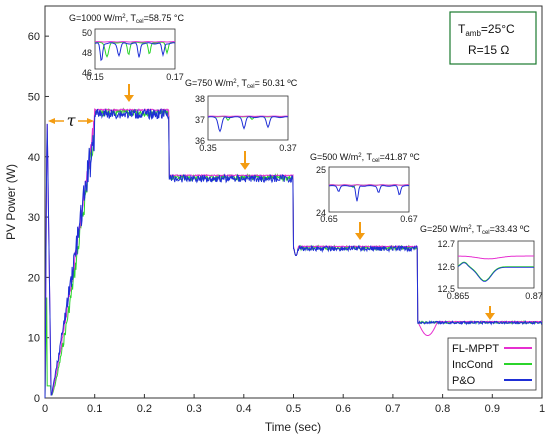  I want to click on x-axis-label: Time (sec), so click(293, 427).